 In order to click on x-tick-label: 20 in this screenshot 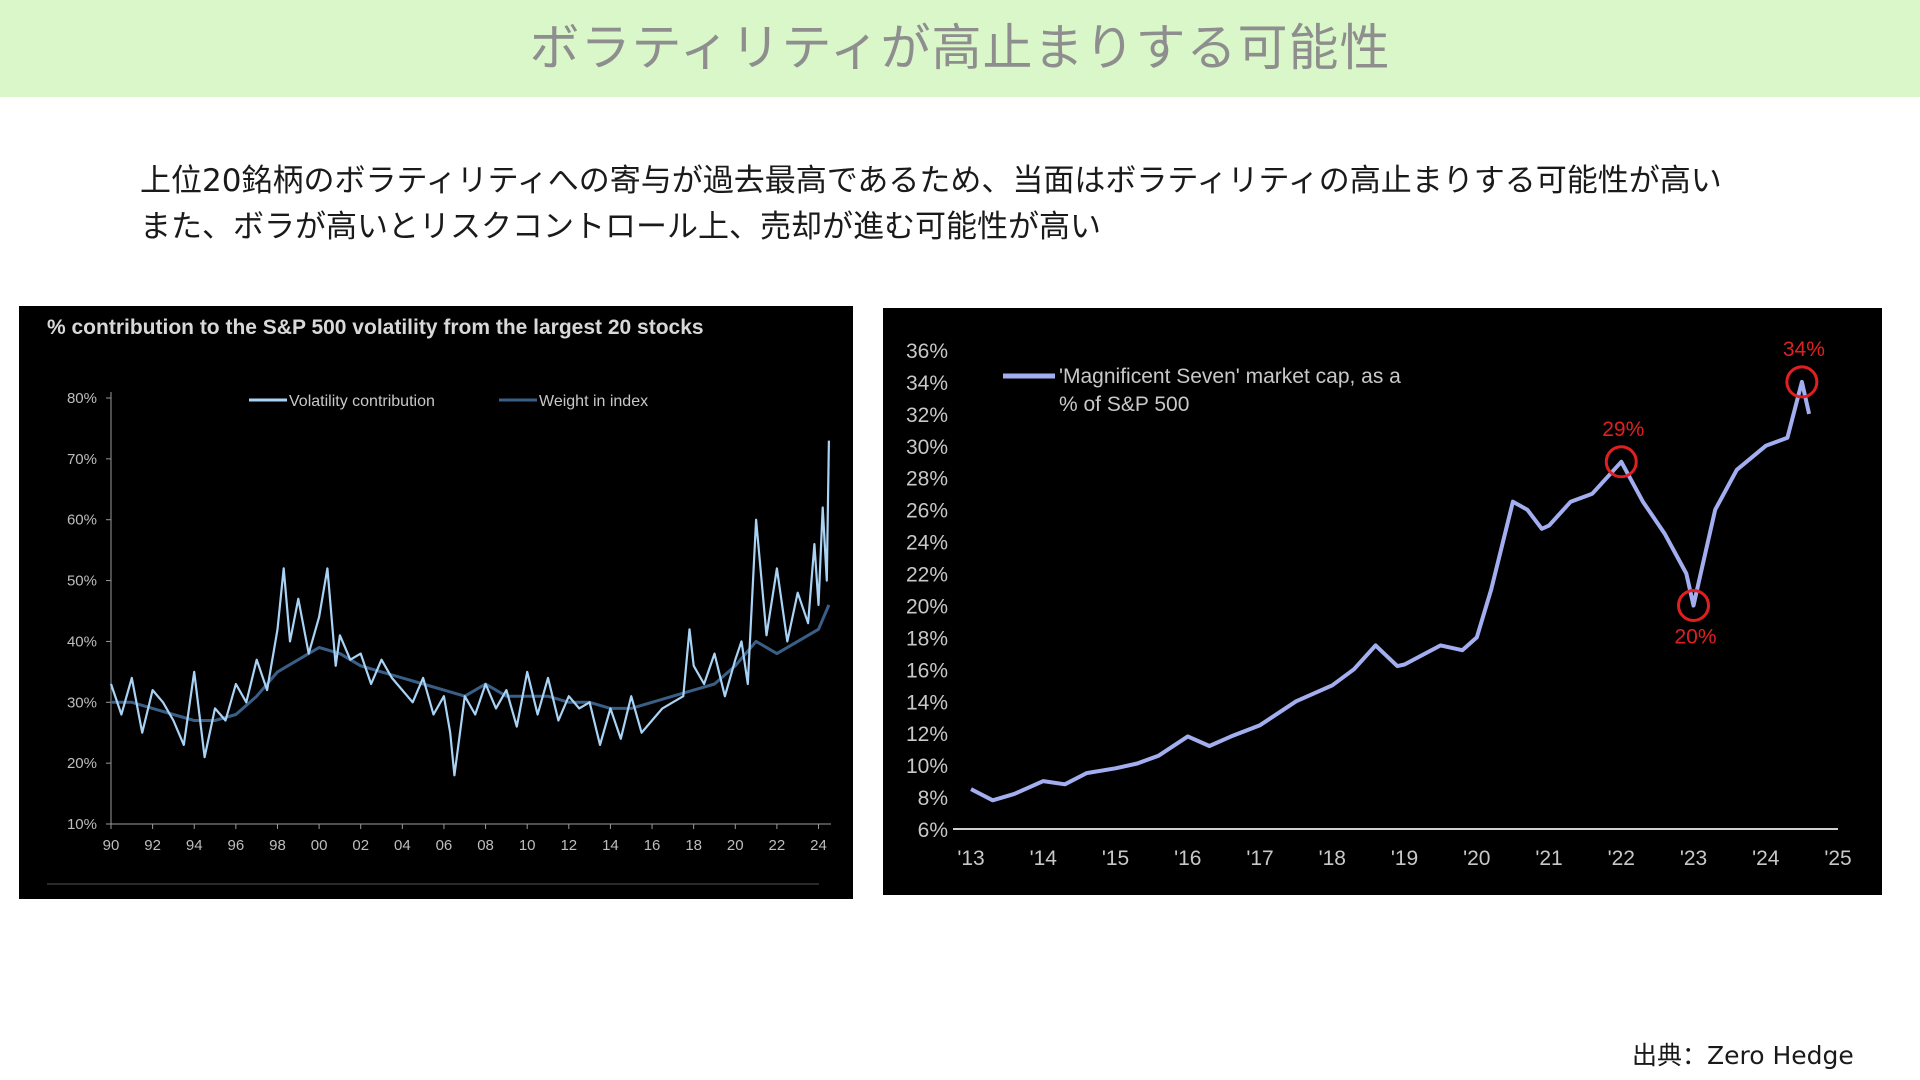, I will do `click(735, 845)`.